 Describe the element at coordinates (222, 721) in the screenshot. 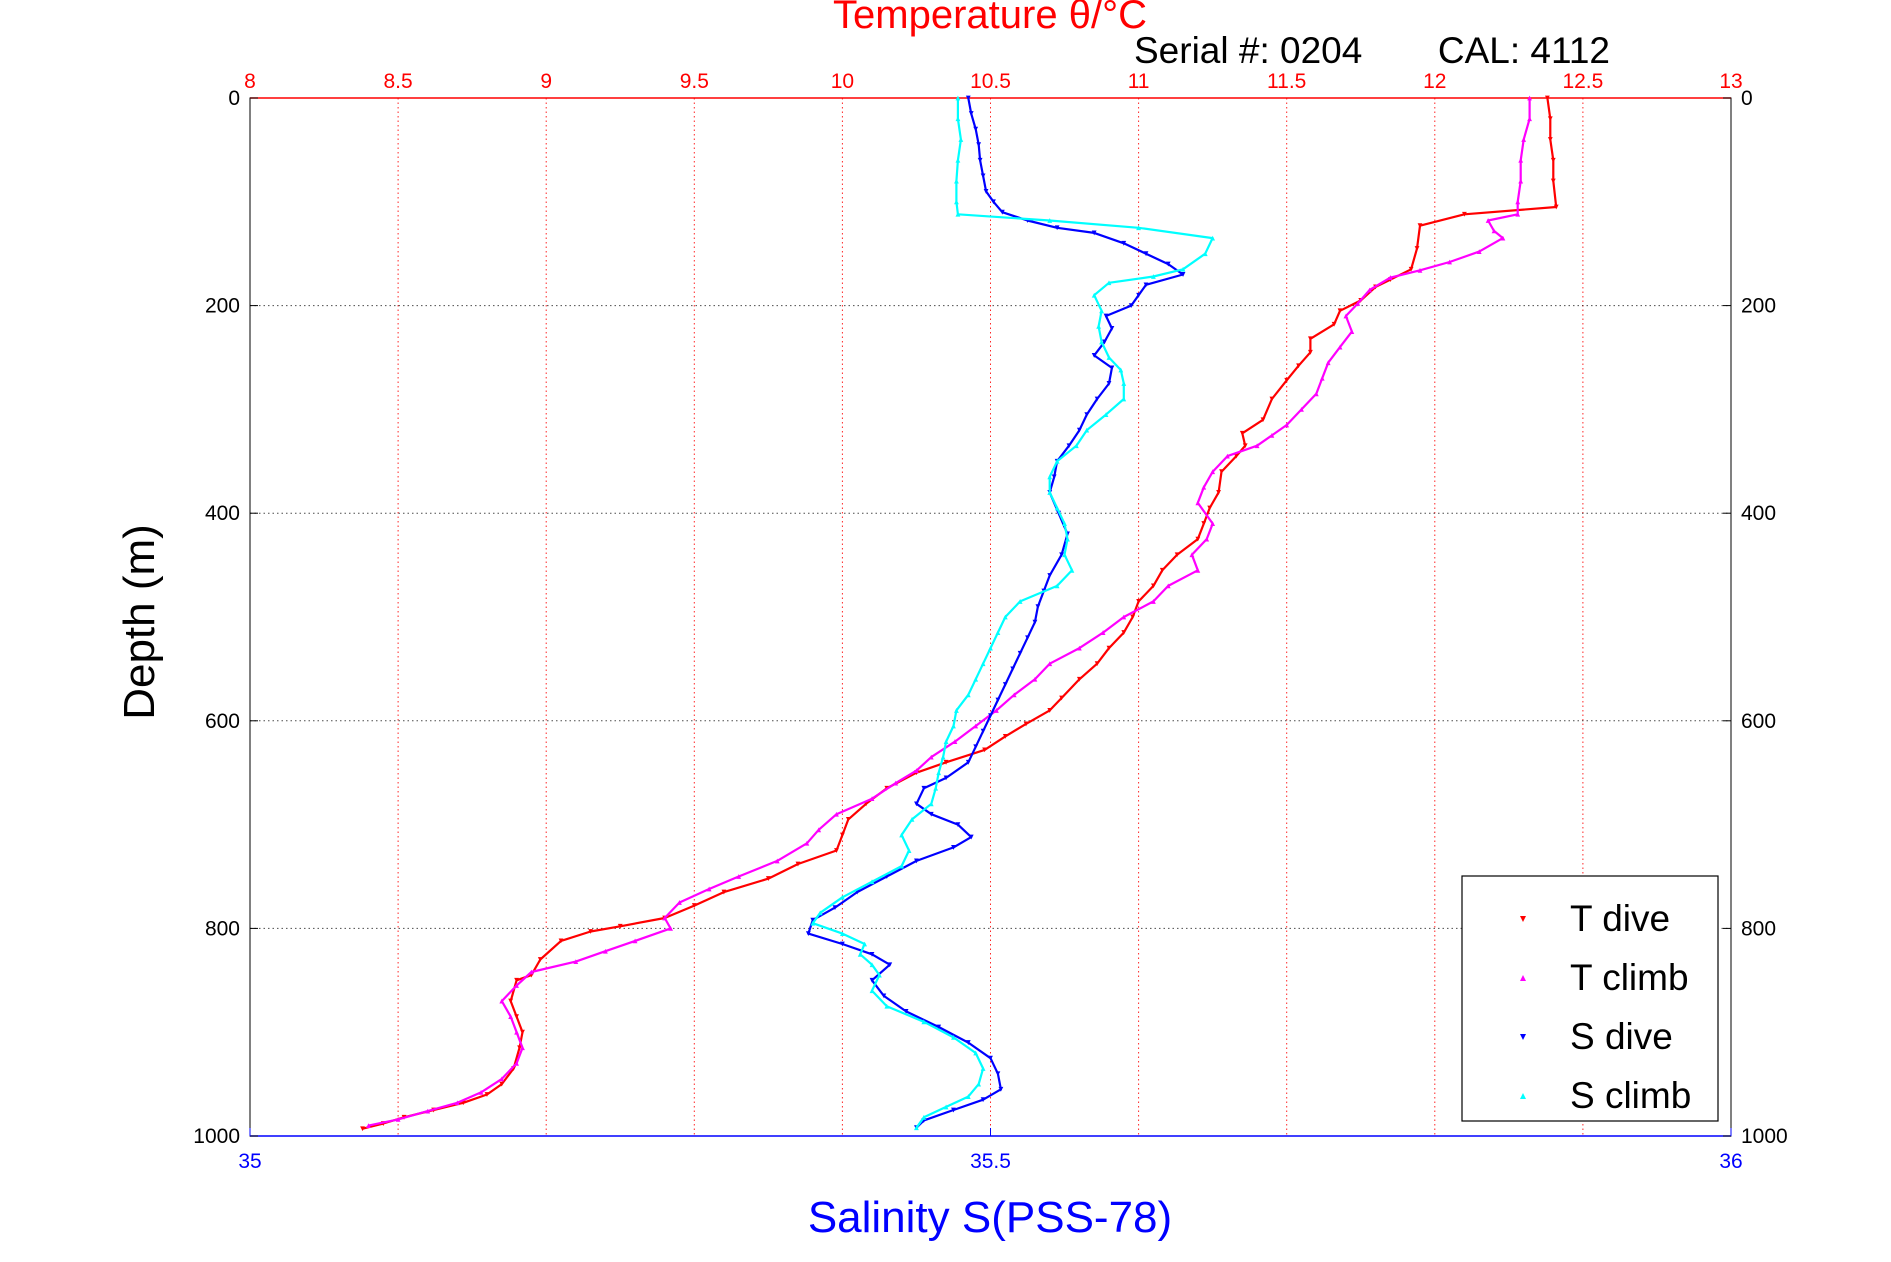

I see `depth-tick-label-left: 600` at that location.